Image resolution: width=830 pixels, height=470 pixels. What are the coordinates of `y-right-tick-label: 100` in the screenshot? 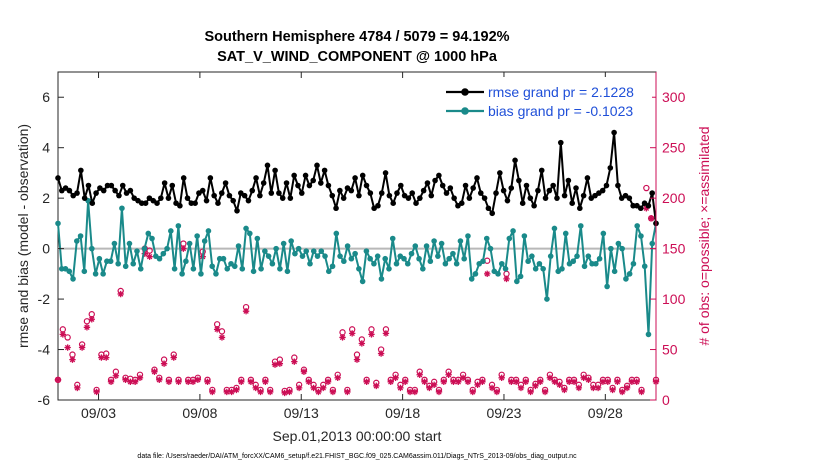 It's located at (674, 299).